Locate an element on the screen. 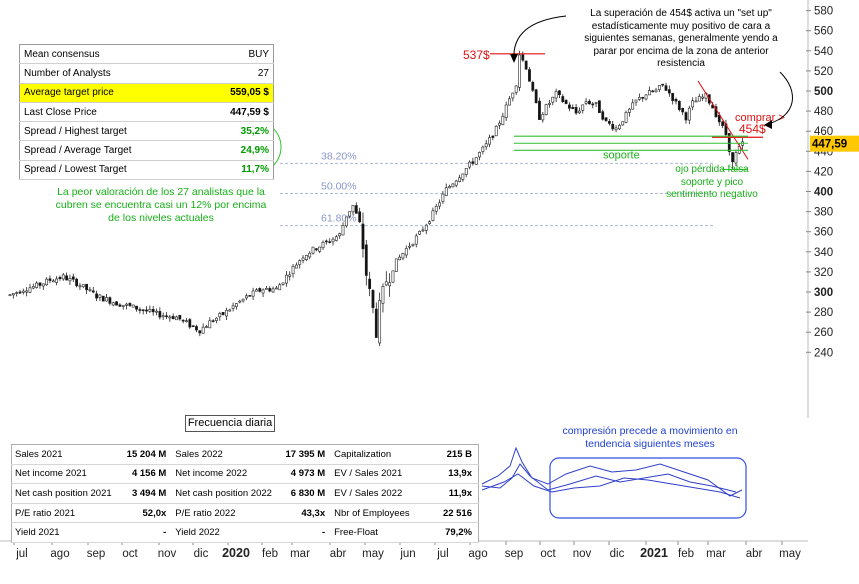 The height and width of the screenshot is (584, 859). x-tick-label: mar is located at coordinates (300, 554).